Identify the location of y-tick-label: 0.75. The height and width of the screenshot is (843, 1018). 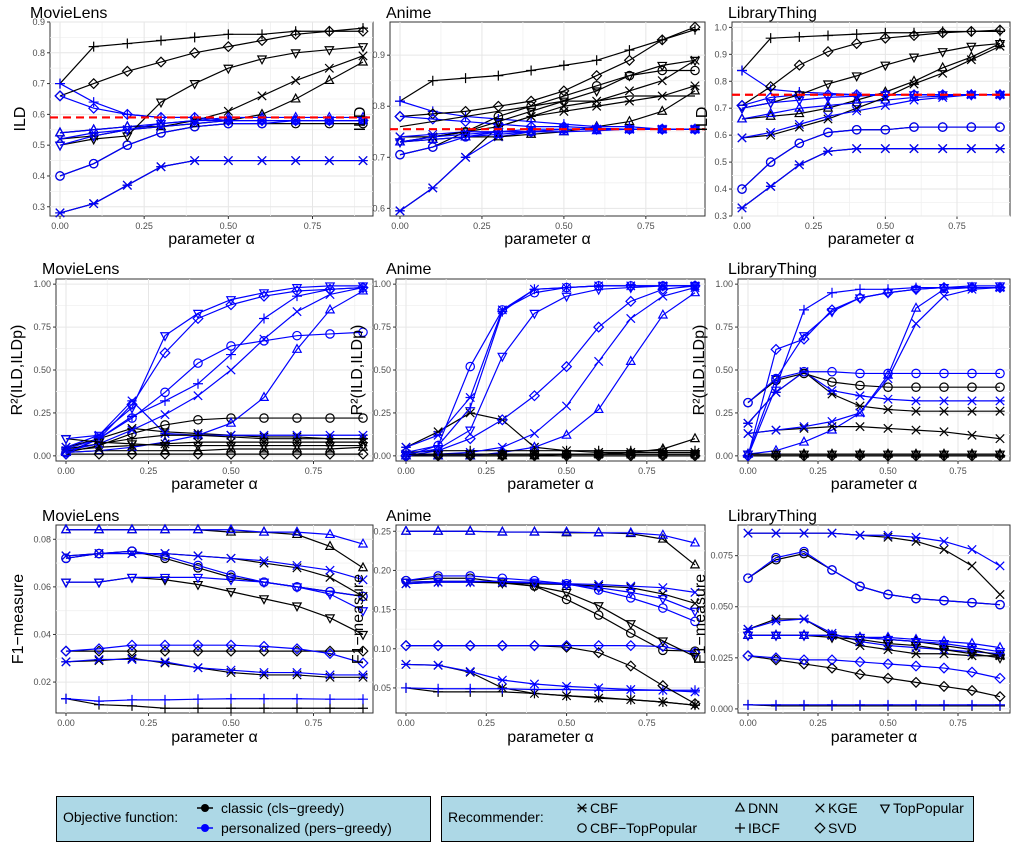
(382, 327).